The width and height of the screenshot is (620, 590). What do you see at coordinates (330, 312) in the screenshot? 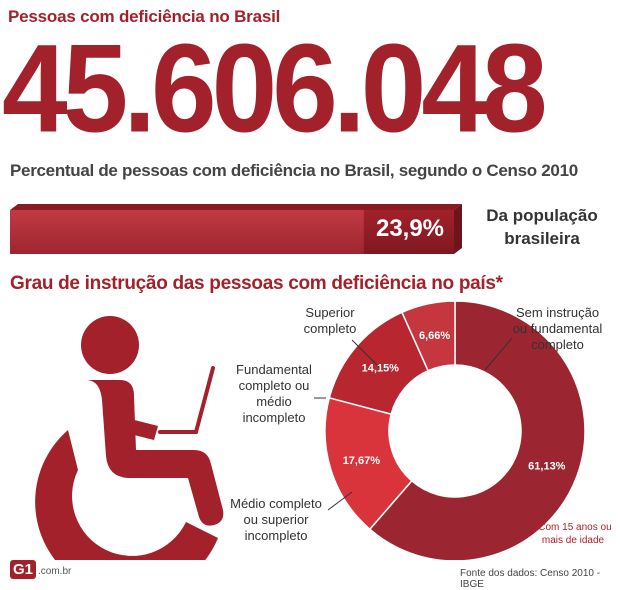
I see `annotation-superior-line1: Superior` at bounding box center [330, 312].